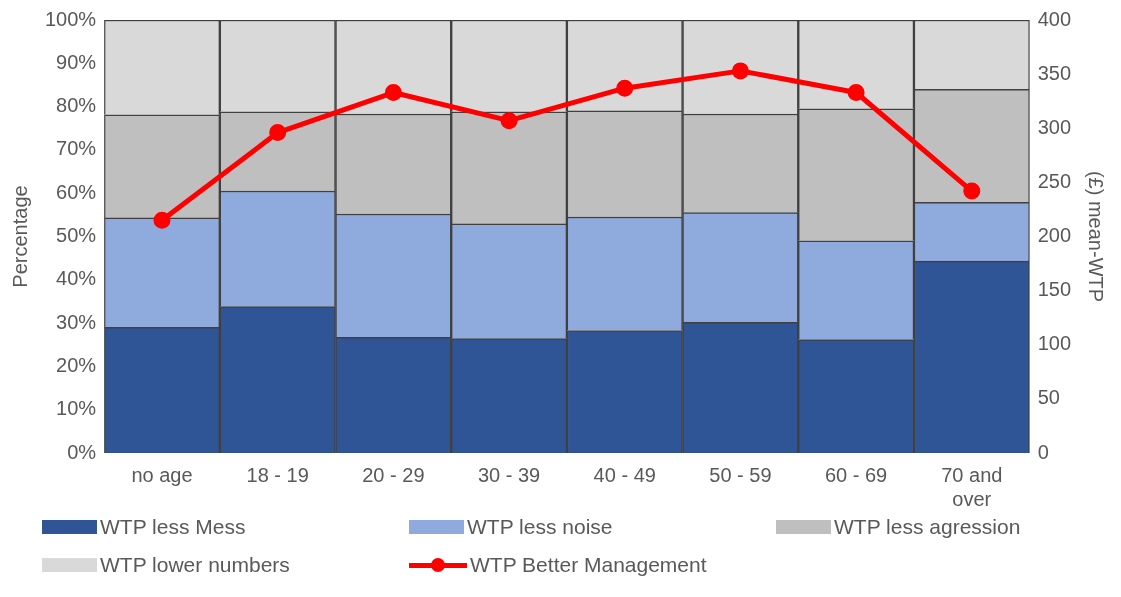 The width and height of the screenshot is (1121, 597). I want to click on legend-label: WTP less Mess, so click(173, 527).